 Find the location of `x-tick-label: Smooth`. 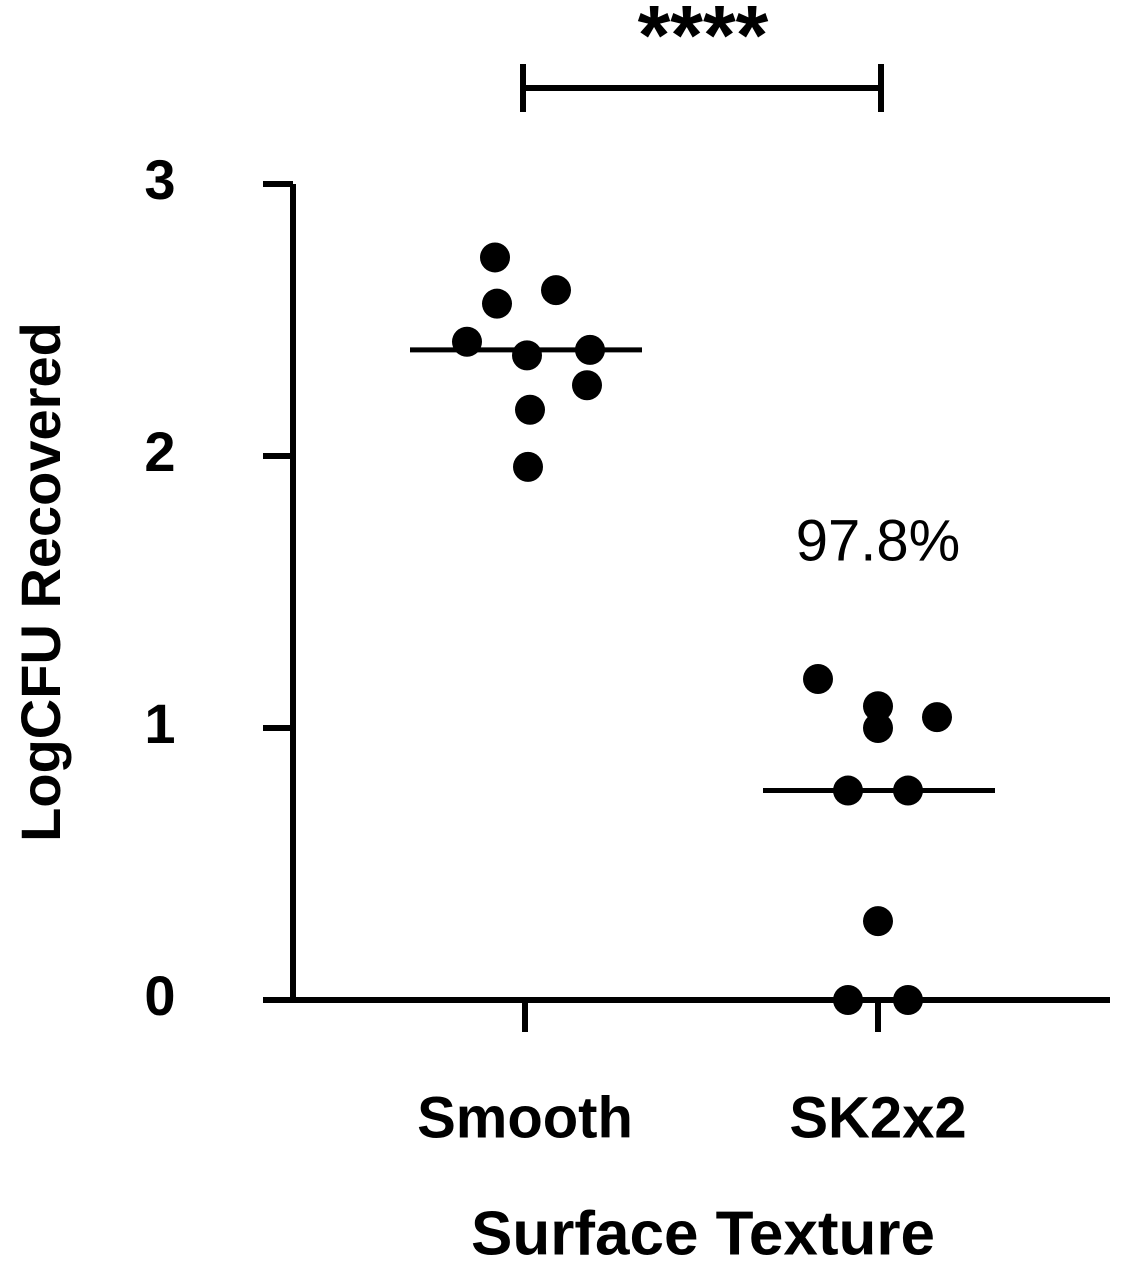

x-tick-label: Smooth is located at coordinates (525, 1117).